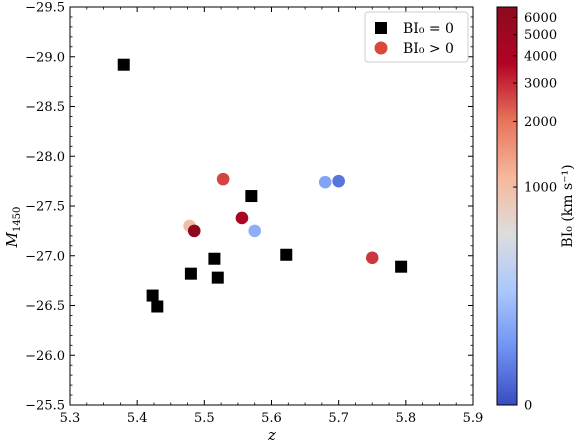 This screenshot has height=445, width=580. What do you see at coordinates (568, 205) in the screenshot?
I see `colorbar-title: BI₀ (km s⁻¹)` at bounding box center [568, 205].